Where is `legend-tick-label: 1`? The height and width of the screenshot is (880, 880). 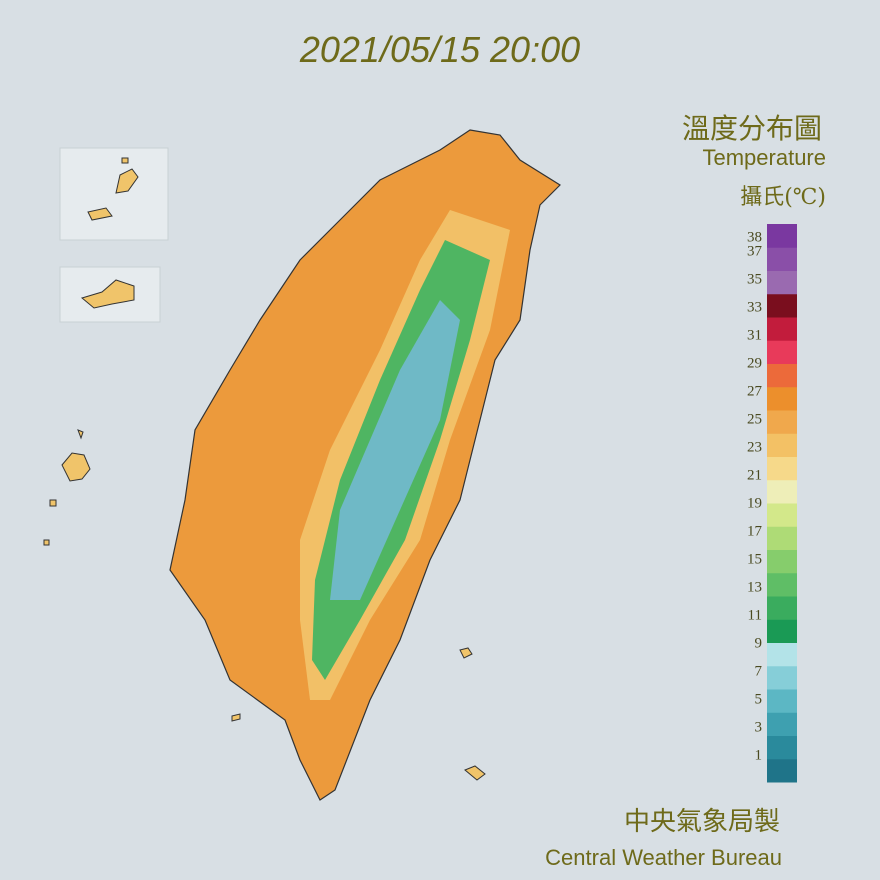 legend-tick-label: 1 is located at coordinates (759, 755).